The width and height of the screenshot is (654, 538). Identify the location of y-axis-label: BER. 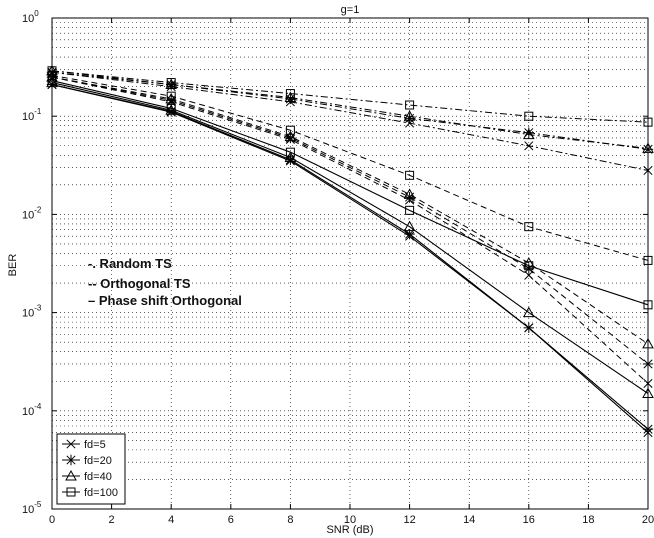
(13, 265).